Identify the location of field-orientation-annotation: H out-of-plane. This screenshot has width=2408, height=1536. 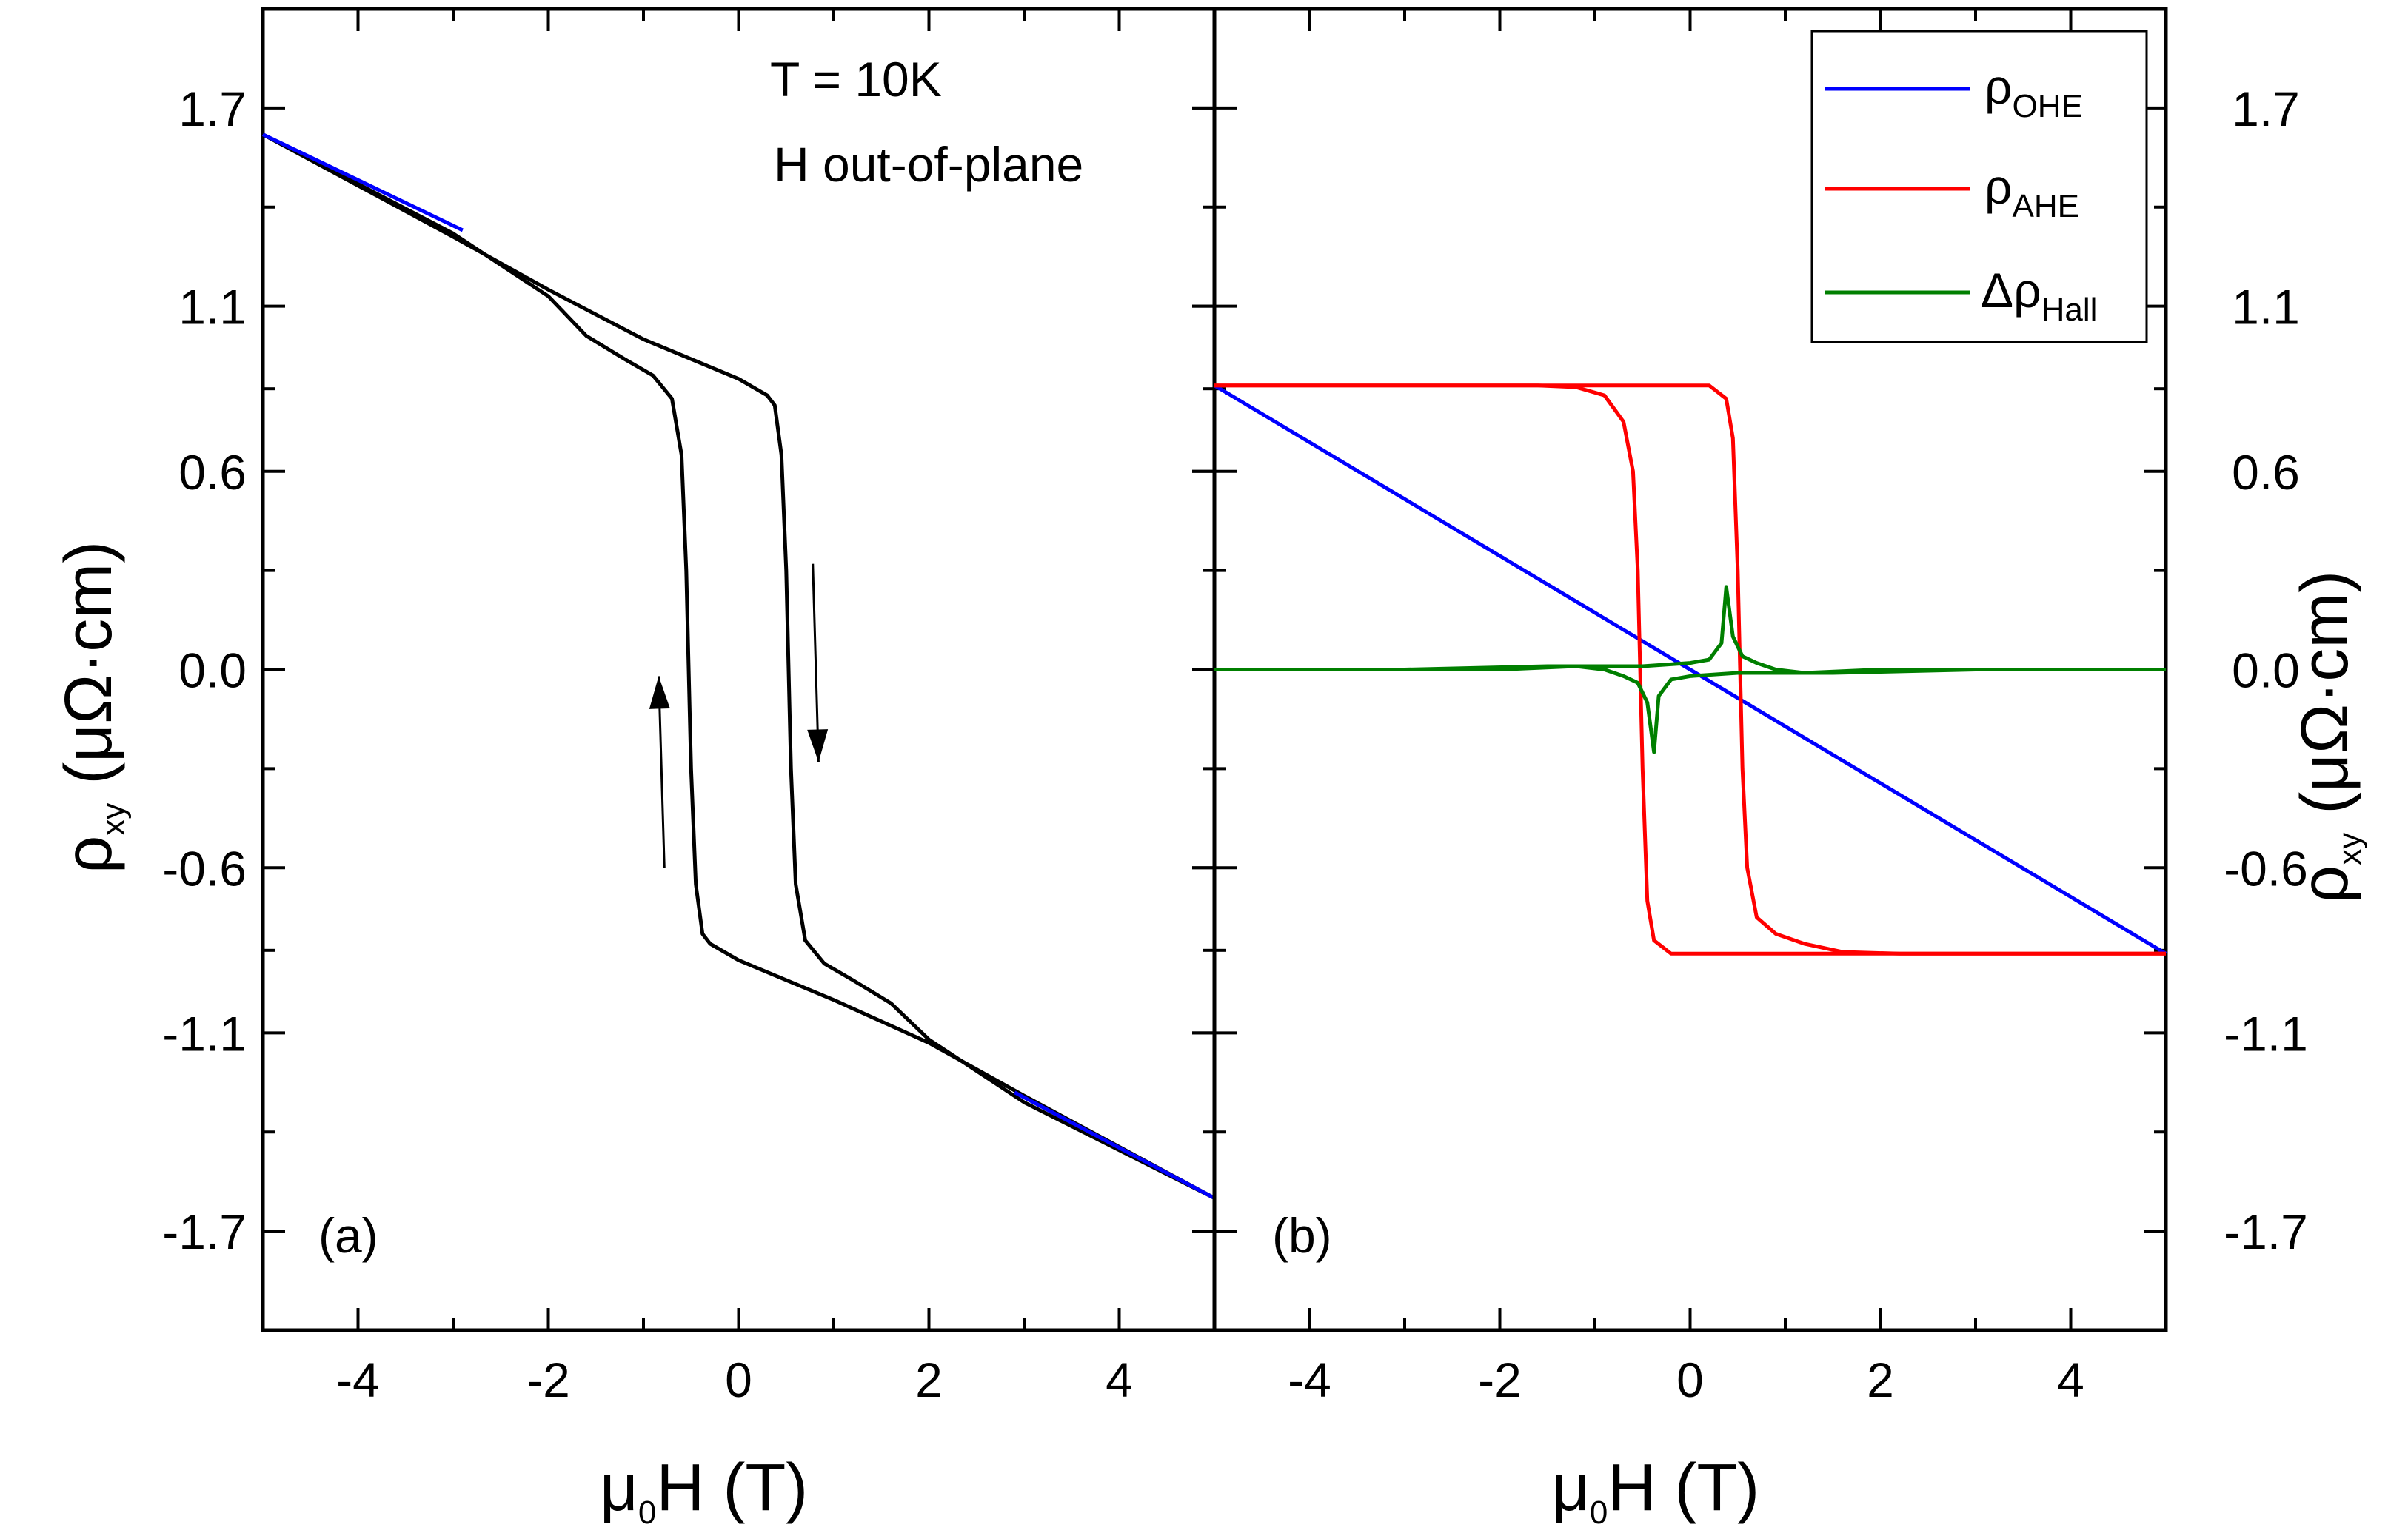
(928, 164).